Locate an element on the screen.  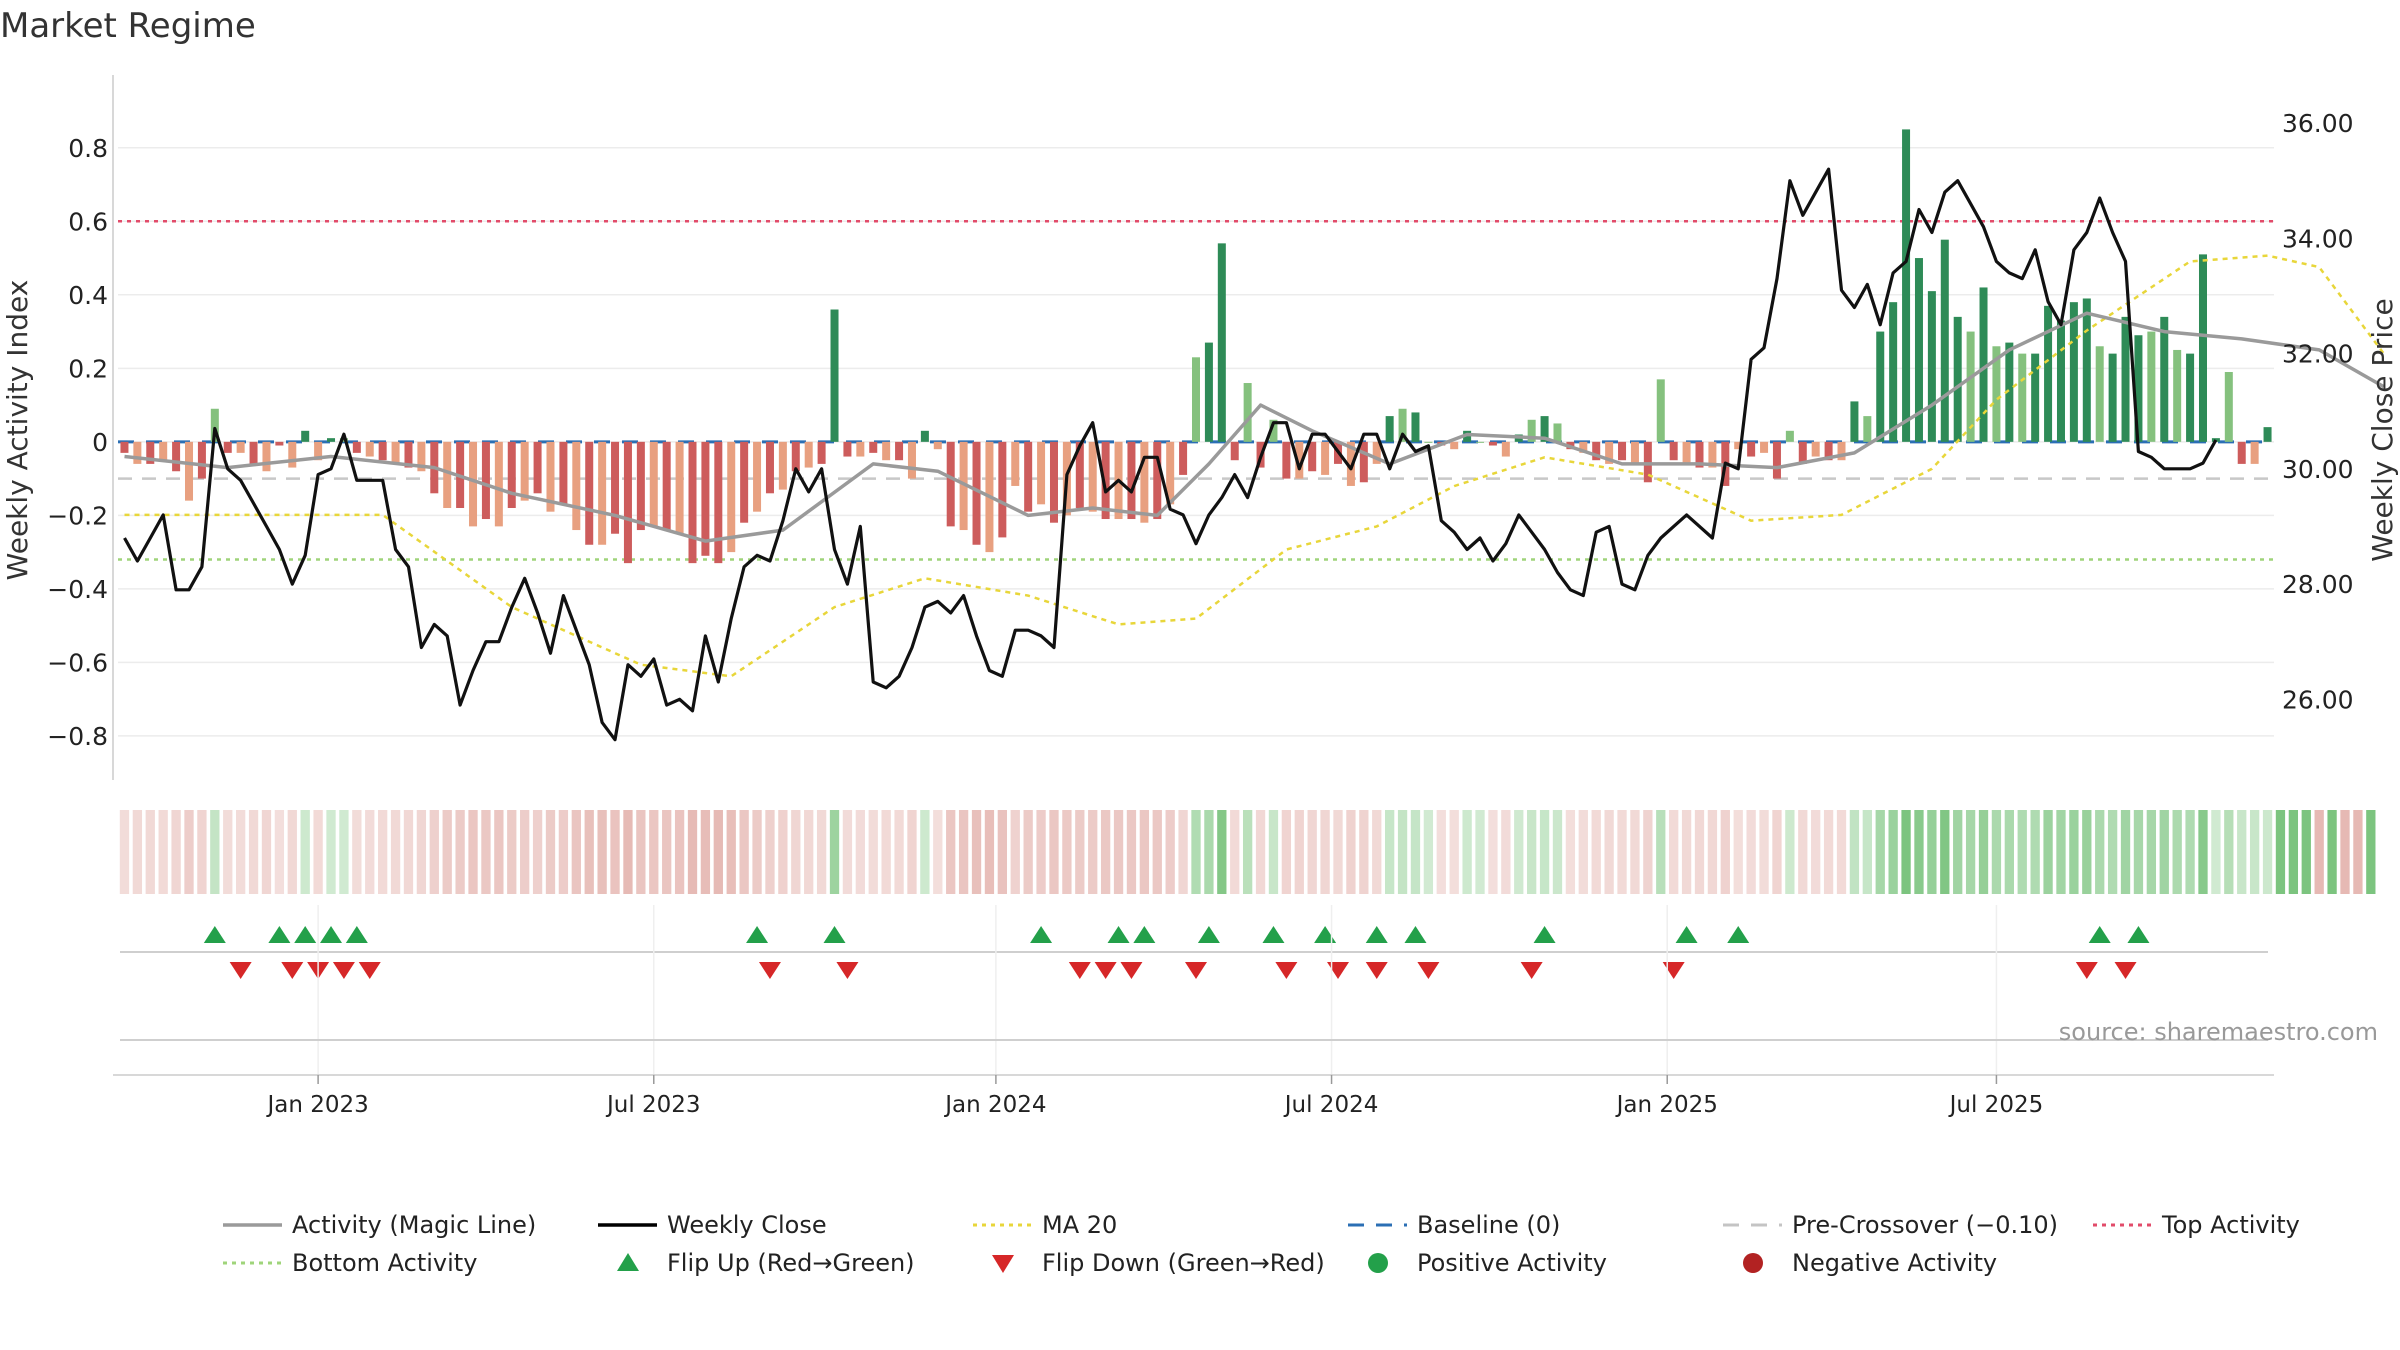
left-tick-label: −0.6 is located at coordinates (77, 662).